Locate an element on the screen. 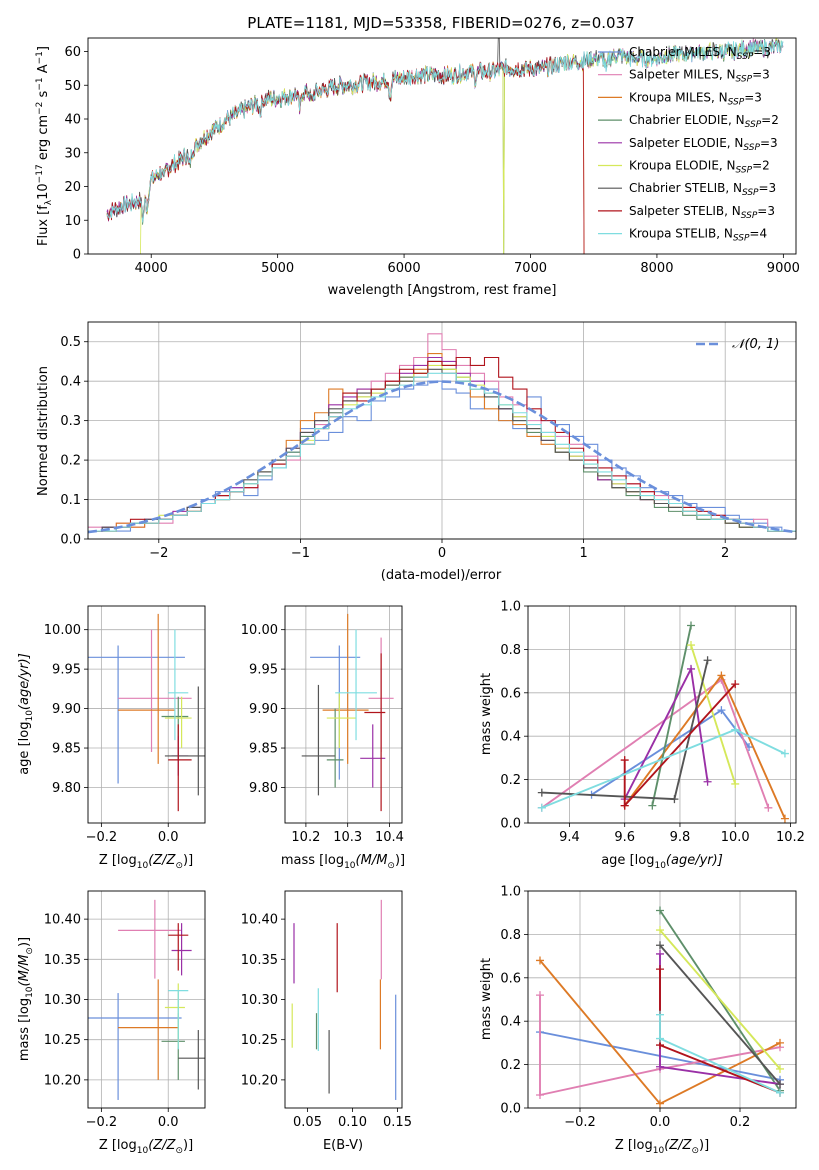 The width and height of the screenshot is (819, 1170). y-tick-label: 10.30 is located at coordinates (62, 1000).